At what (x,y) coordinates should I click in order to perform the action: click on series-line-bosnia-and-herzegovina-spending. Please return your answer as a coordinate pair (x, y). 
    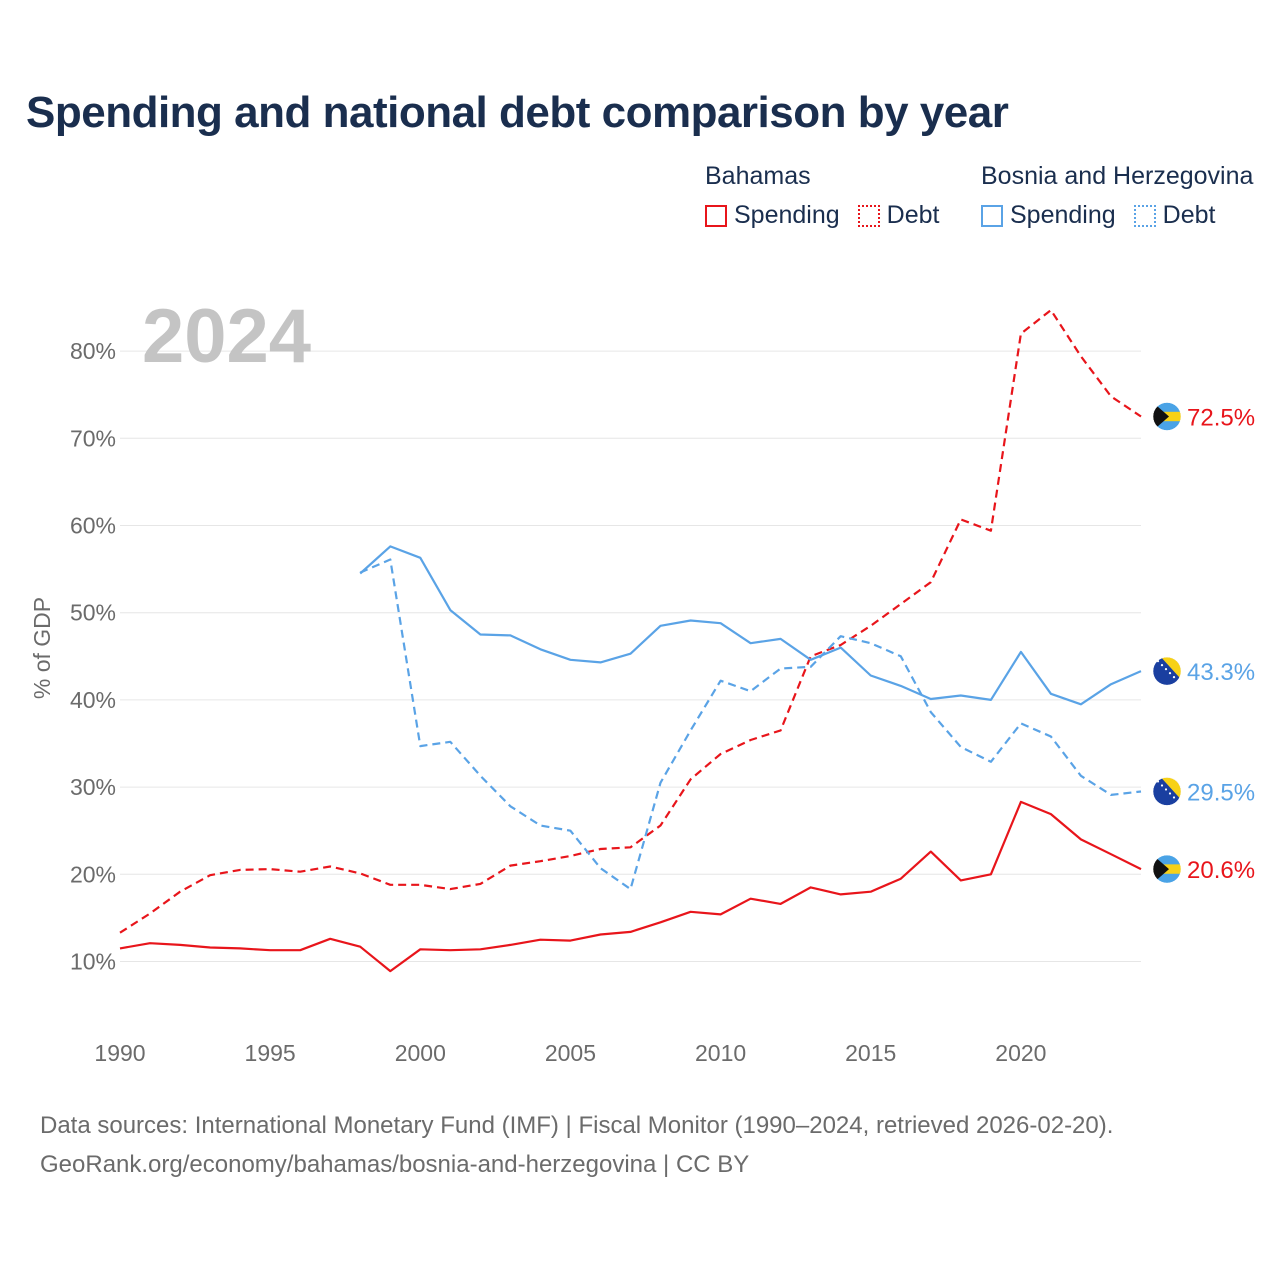
    Looking at the image, I should click on (750, 625).